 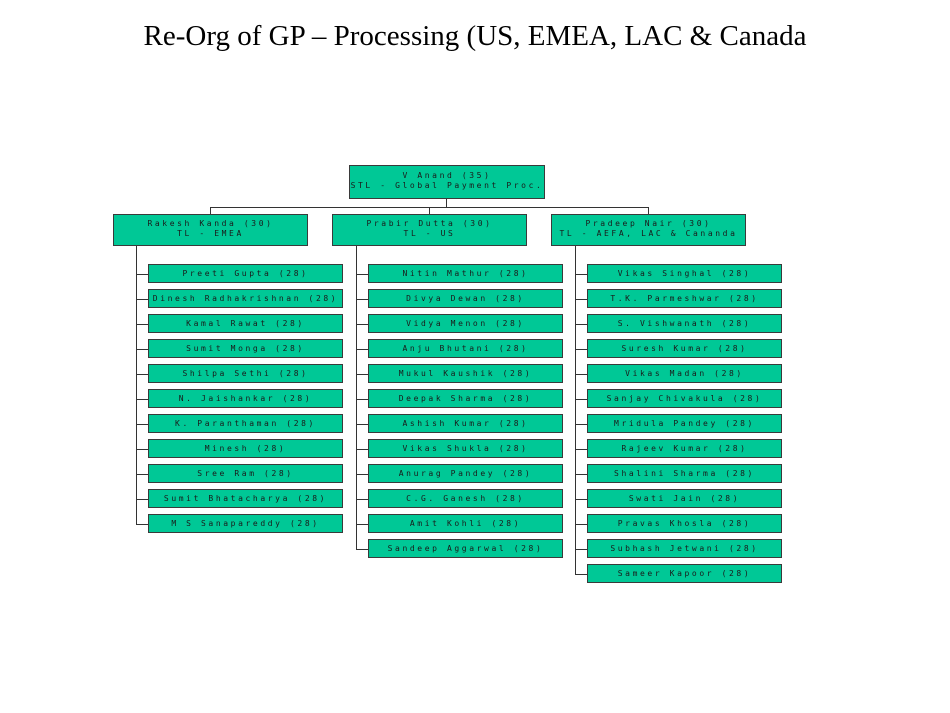 I want to click on member-label: T.K. Parmeshwar (28), so click(x=684, y=298).